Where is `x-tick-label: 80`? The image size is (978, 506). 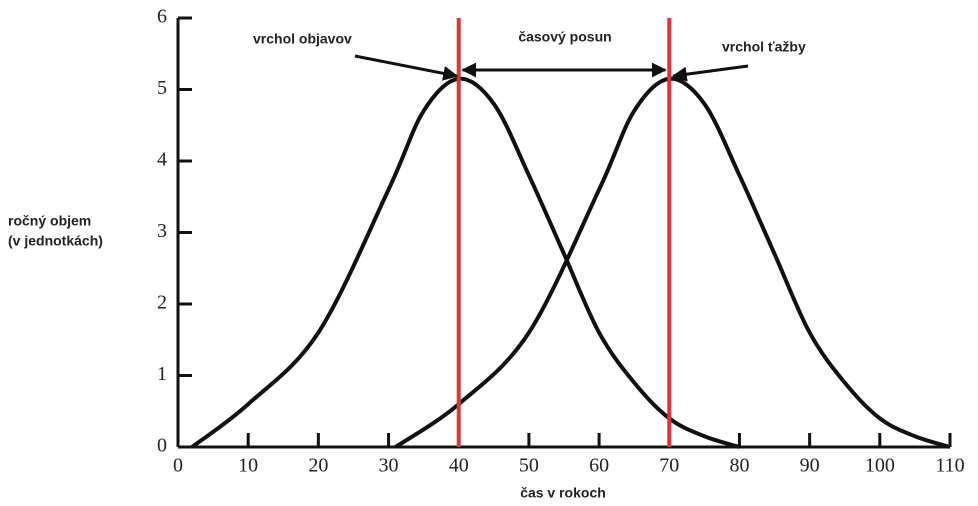 x-tick-label: 80 is located at coordinates (739, 466).